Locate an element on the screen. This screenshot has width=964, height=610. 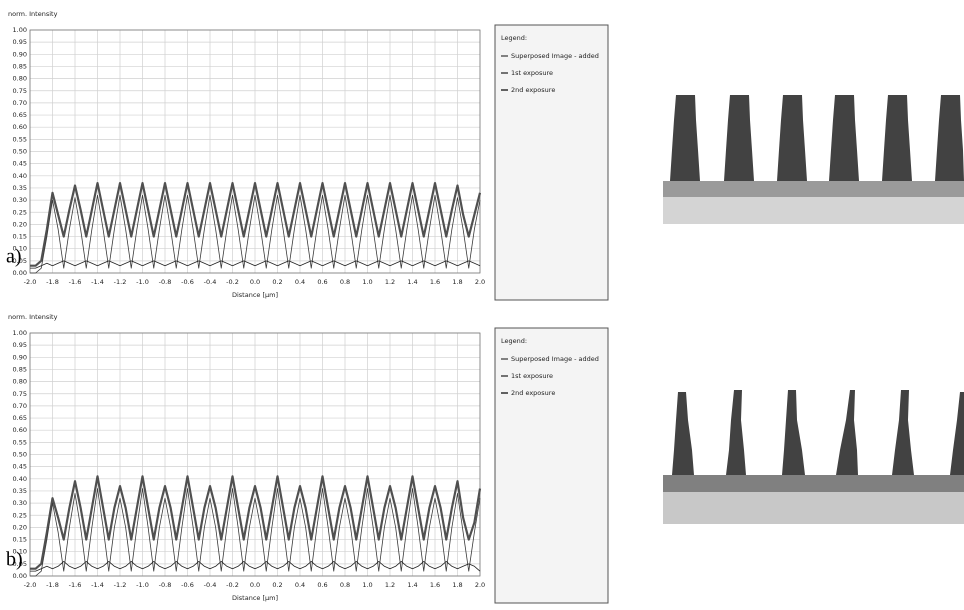
x-tick-label: -1.0 is located at coordinates (142, 282).